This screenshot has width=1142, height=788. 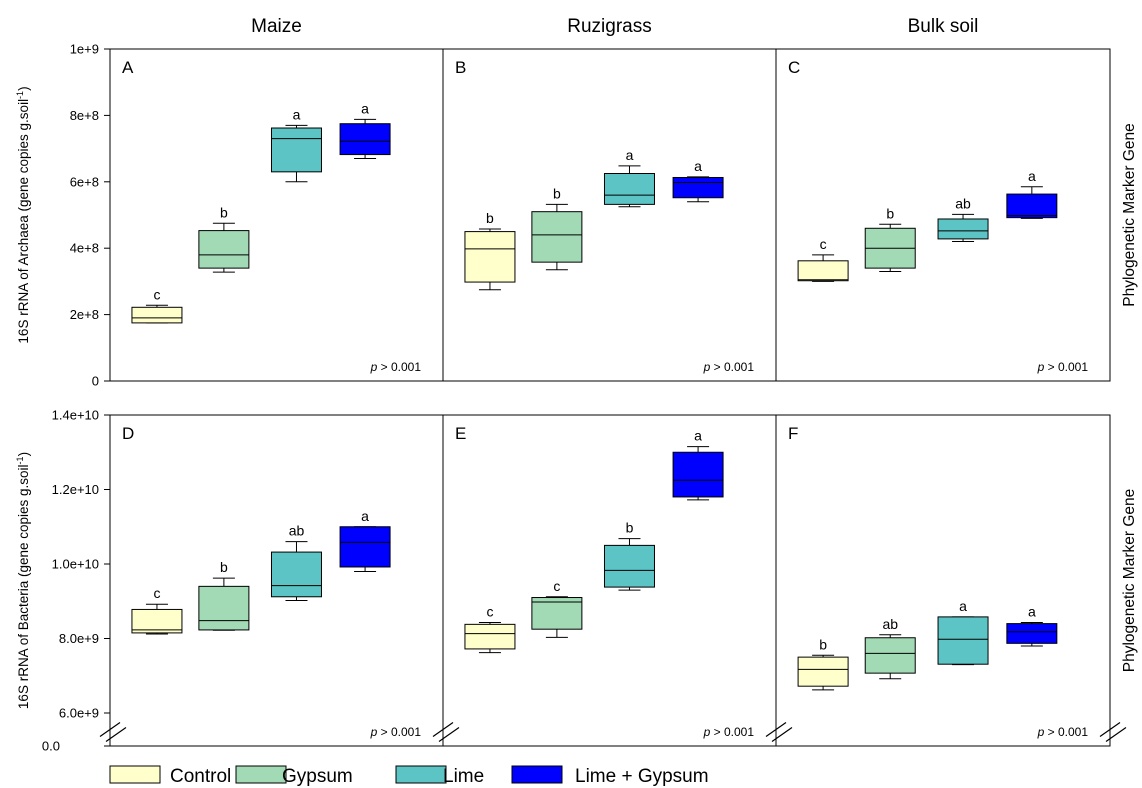 What do you see at coordinates (317, 776) in the screenshot?
I see `legend-label-2: Gypsum` at bounding box center [317, 776].